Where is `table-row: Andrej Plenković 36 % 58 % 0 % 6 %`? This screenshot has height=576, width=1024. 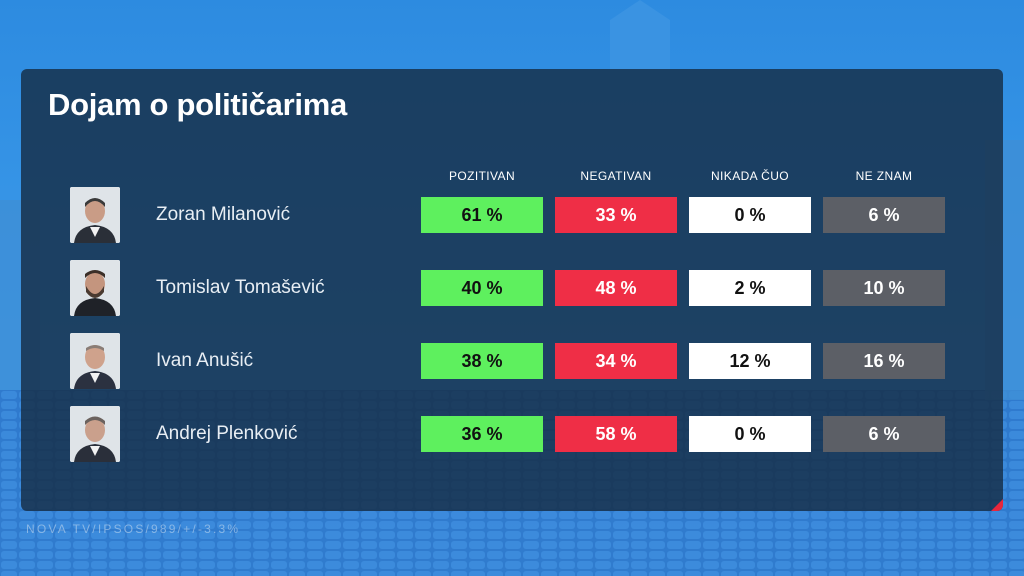 table-row: Andrej Plenković 36 % 58 % 0 % 6 % is located at coordinates (512, 436).